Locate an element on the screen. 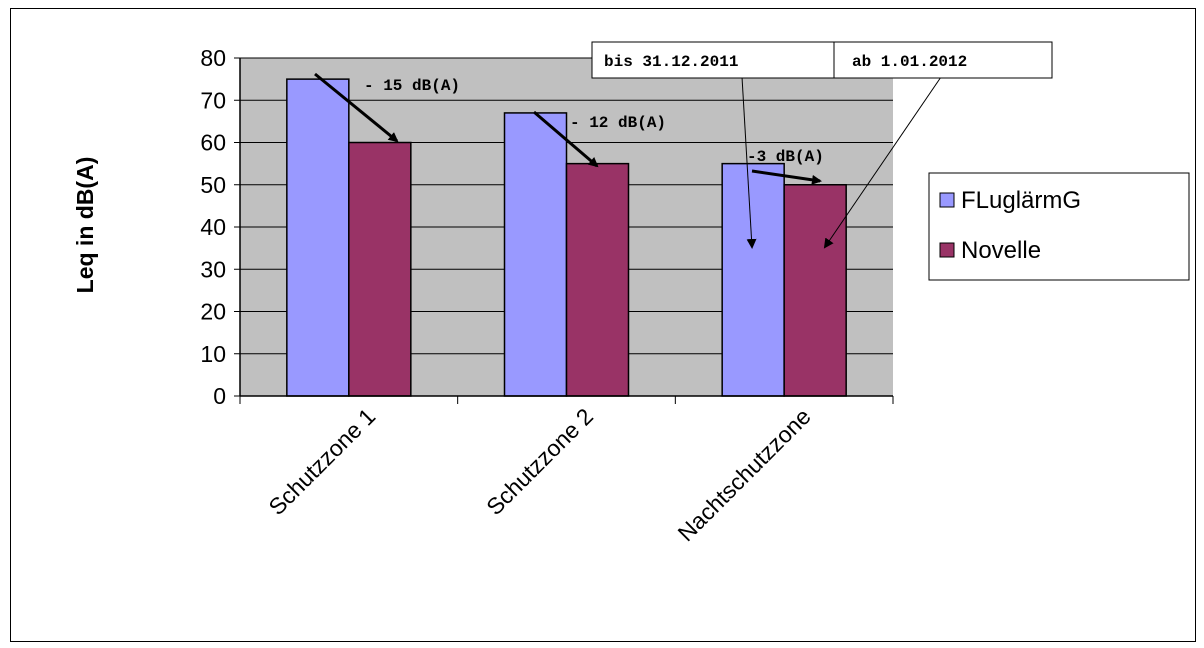 The image size is (1204, 648). legend-label-fluglaermg: FLuglärmG is located at coordinates (1021, 200).